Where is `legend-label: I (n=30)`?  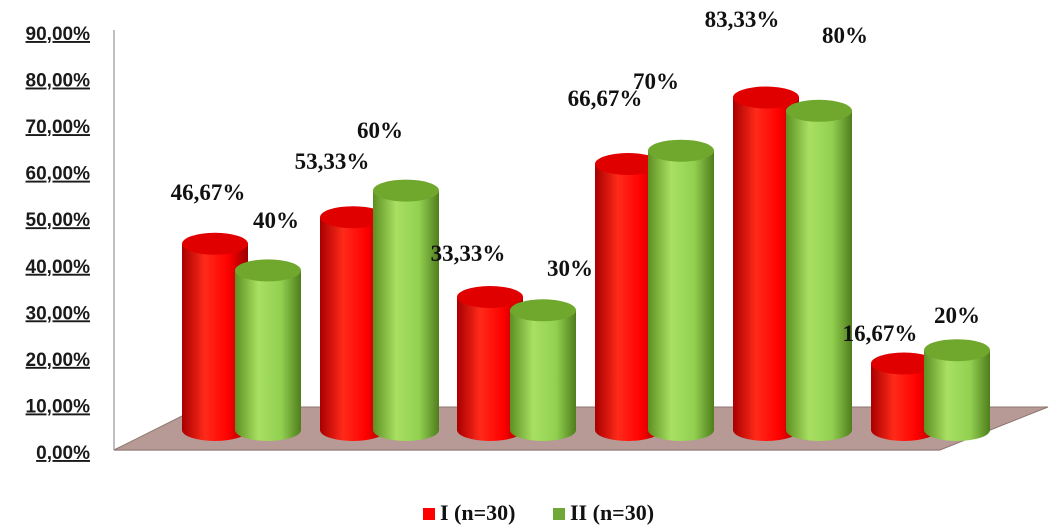
legend-label: I (n=30) is located at coordinates (478, 512).